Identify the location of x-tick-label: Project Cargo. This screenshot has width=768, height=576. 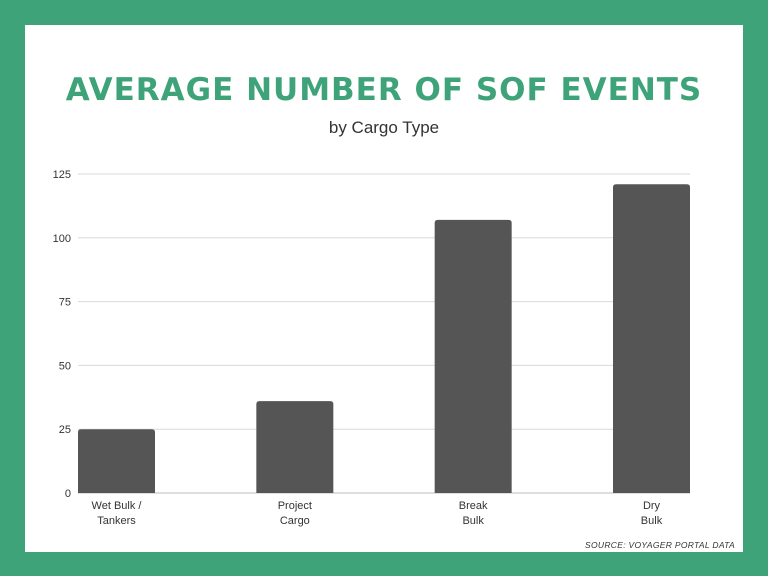
(295, 513).